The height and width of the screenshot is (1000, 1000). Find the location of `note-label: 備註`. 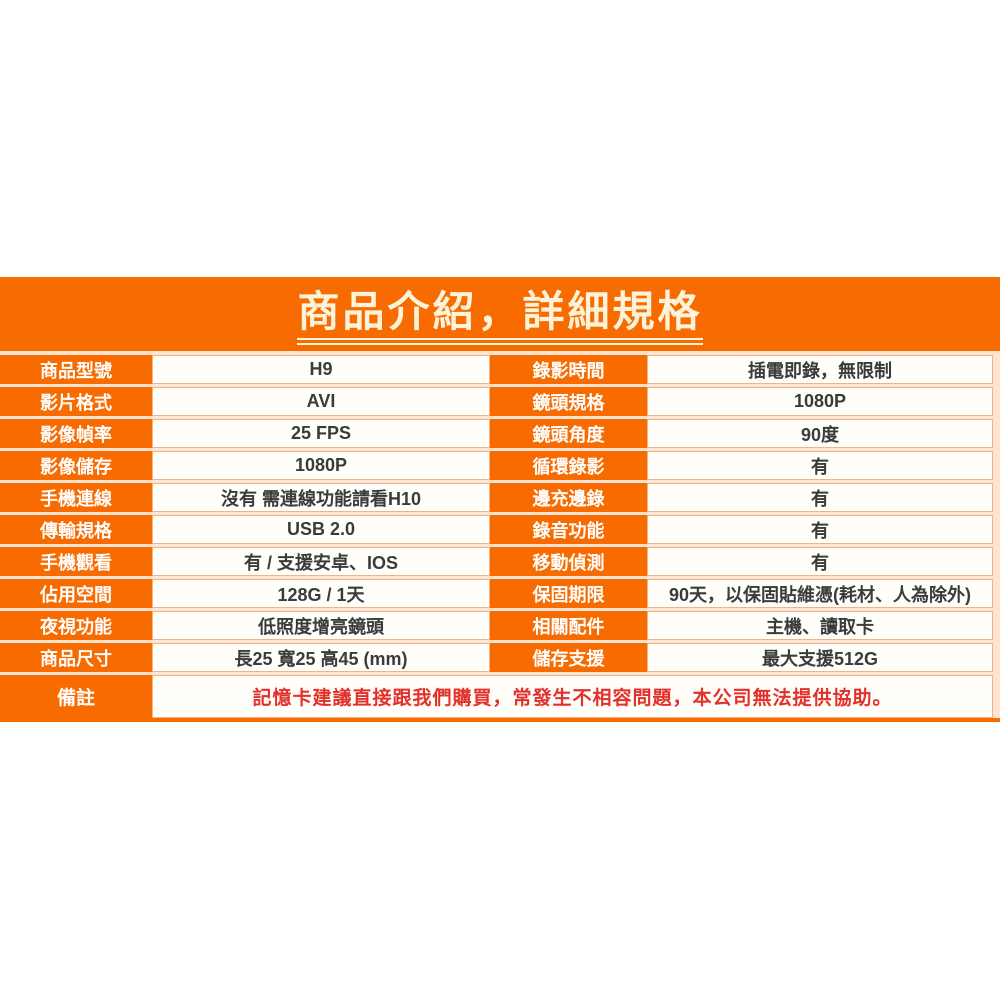

note-label: 備註 is located at coordinates (76, 696).